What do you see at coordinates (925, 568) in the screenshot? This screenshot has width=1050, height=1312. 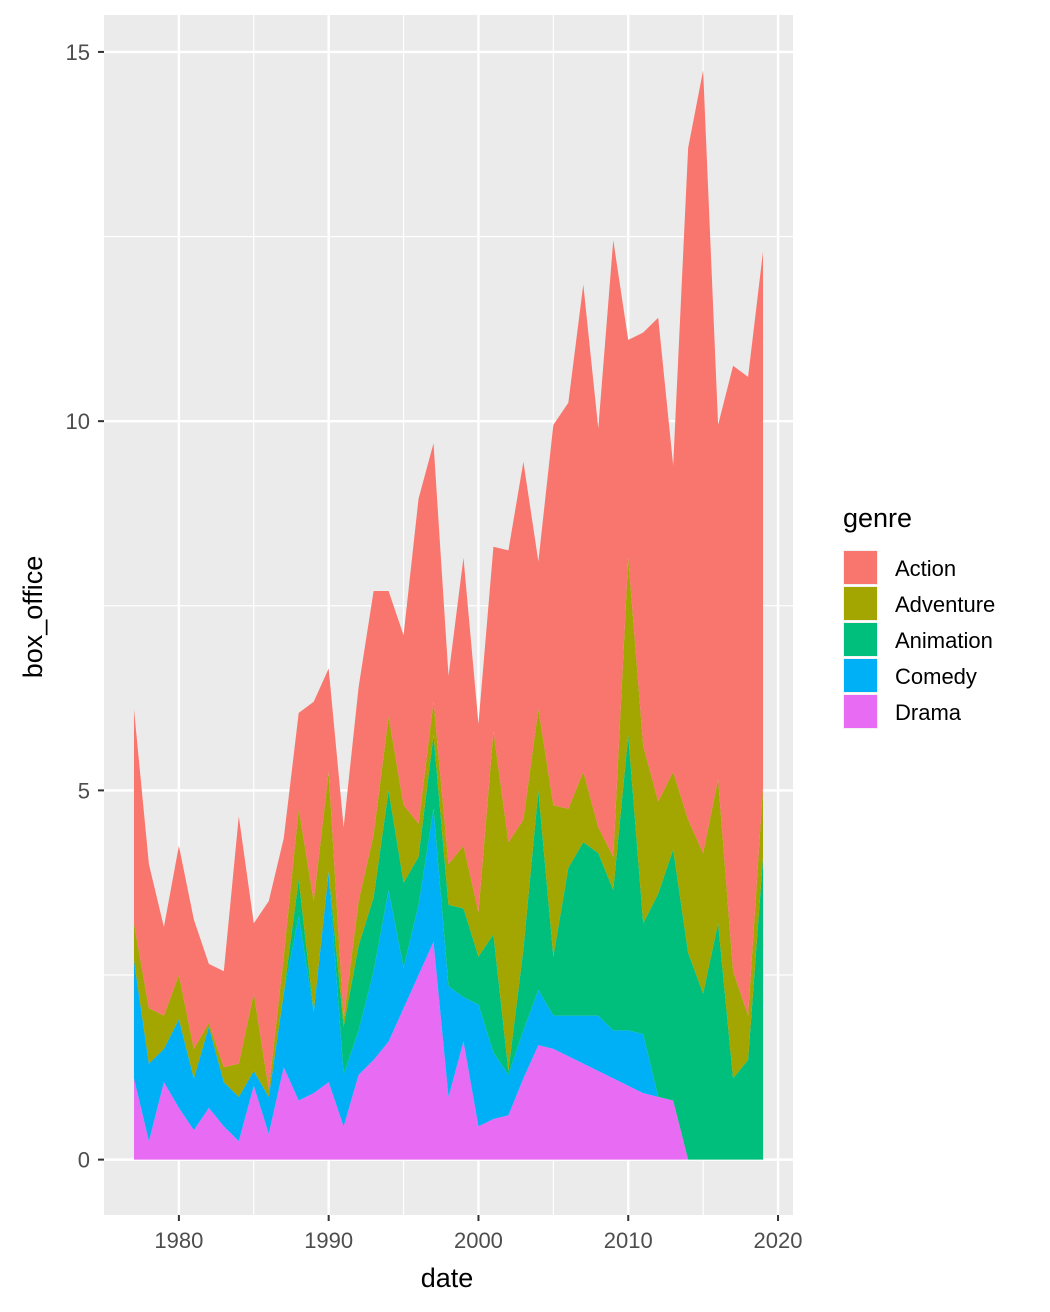 I see `legend-label-action: Action` at bounding box center [925, 568].